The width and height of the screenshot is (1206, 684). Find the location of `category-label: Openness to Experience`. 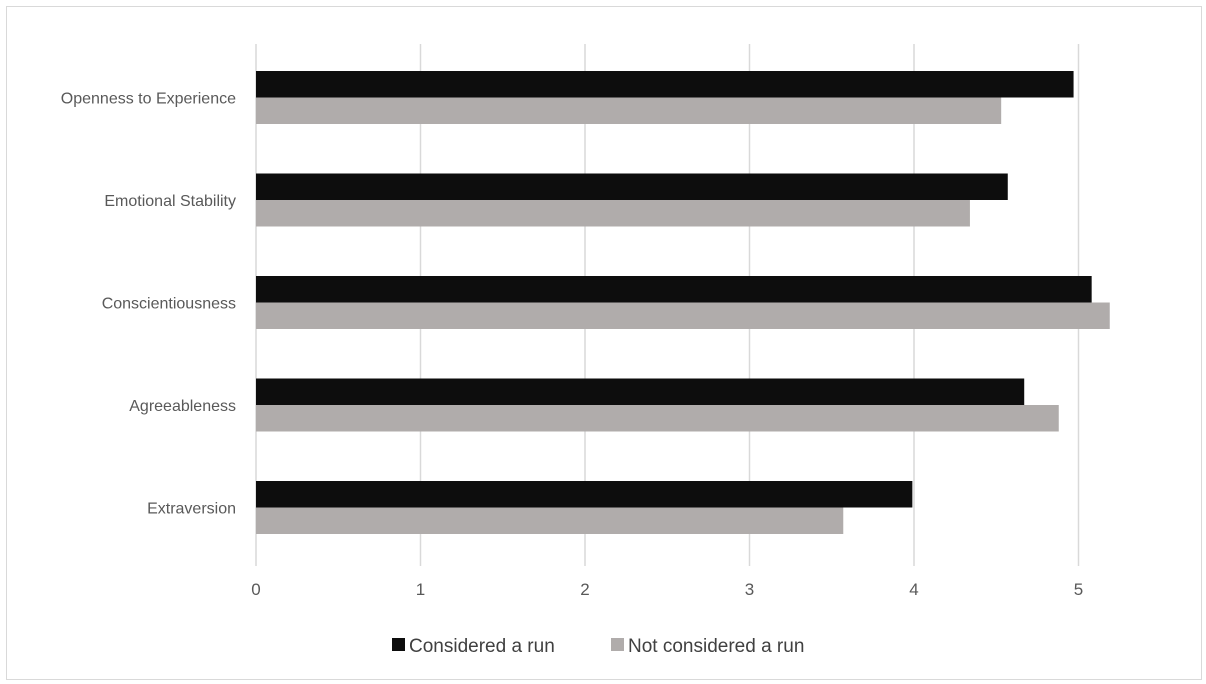

category-label: Openness to Experience is located at coordinates (148, 99).